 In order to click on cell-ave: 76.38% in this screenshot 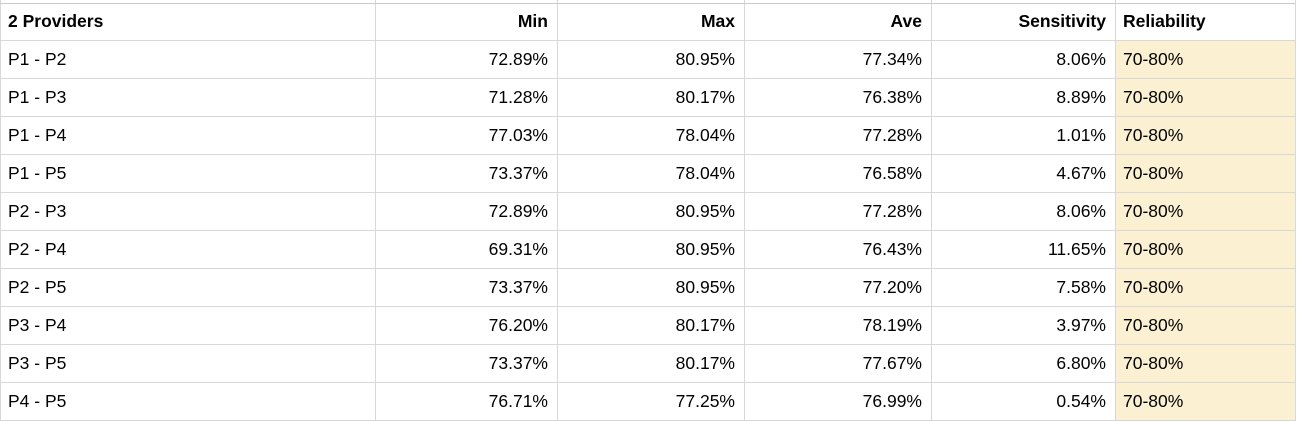, I will do `click(838, 97)`.